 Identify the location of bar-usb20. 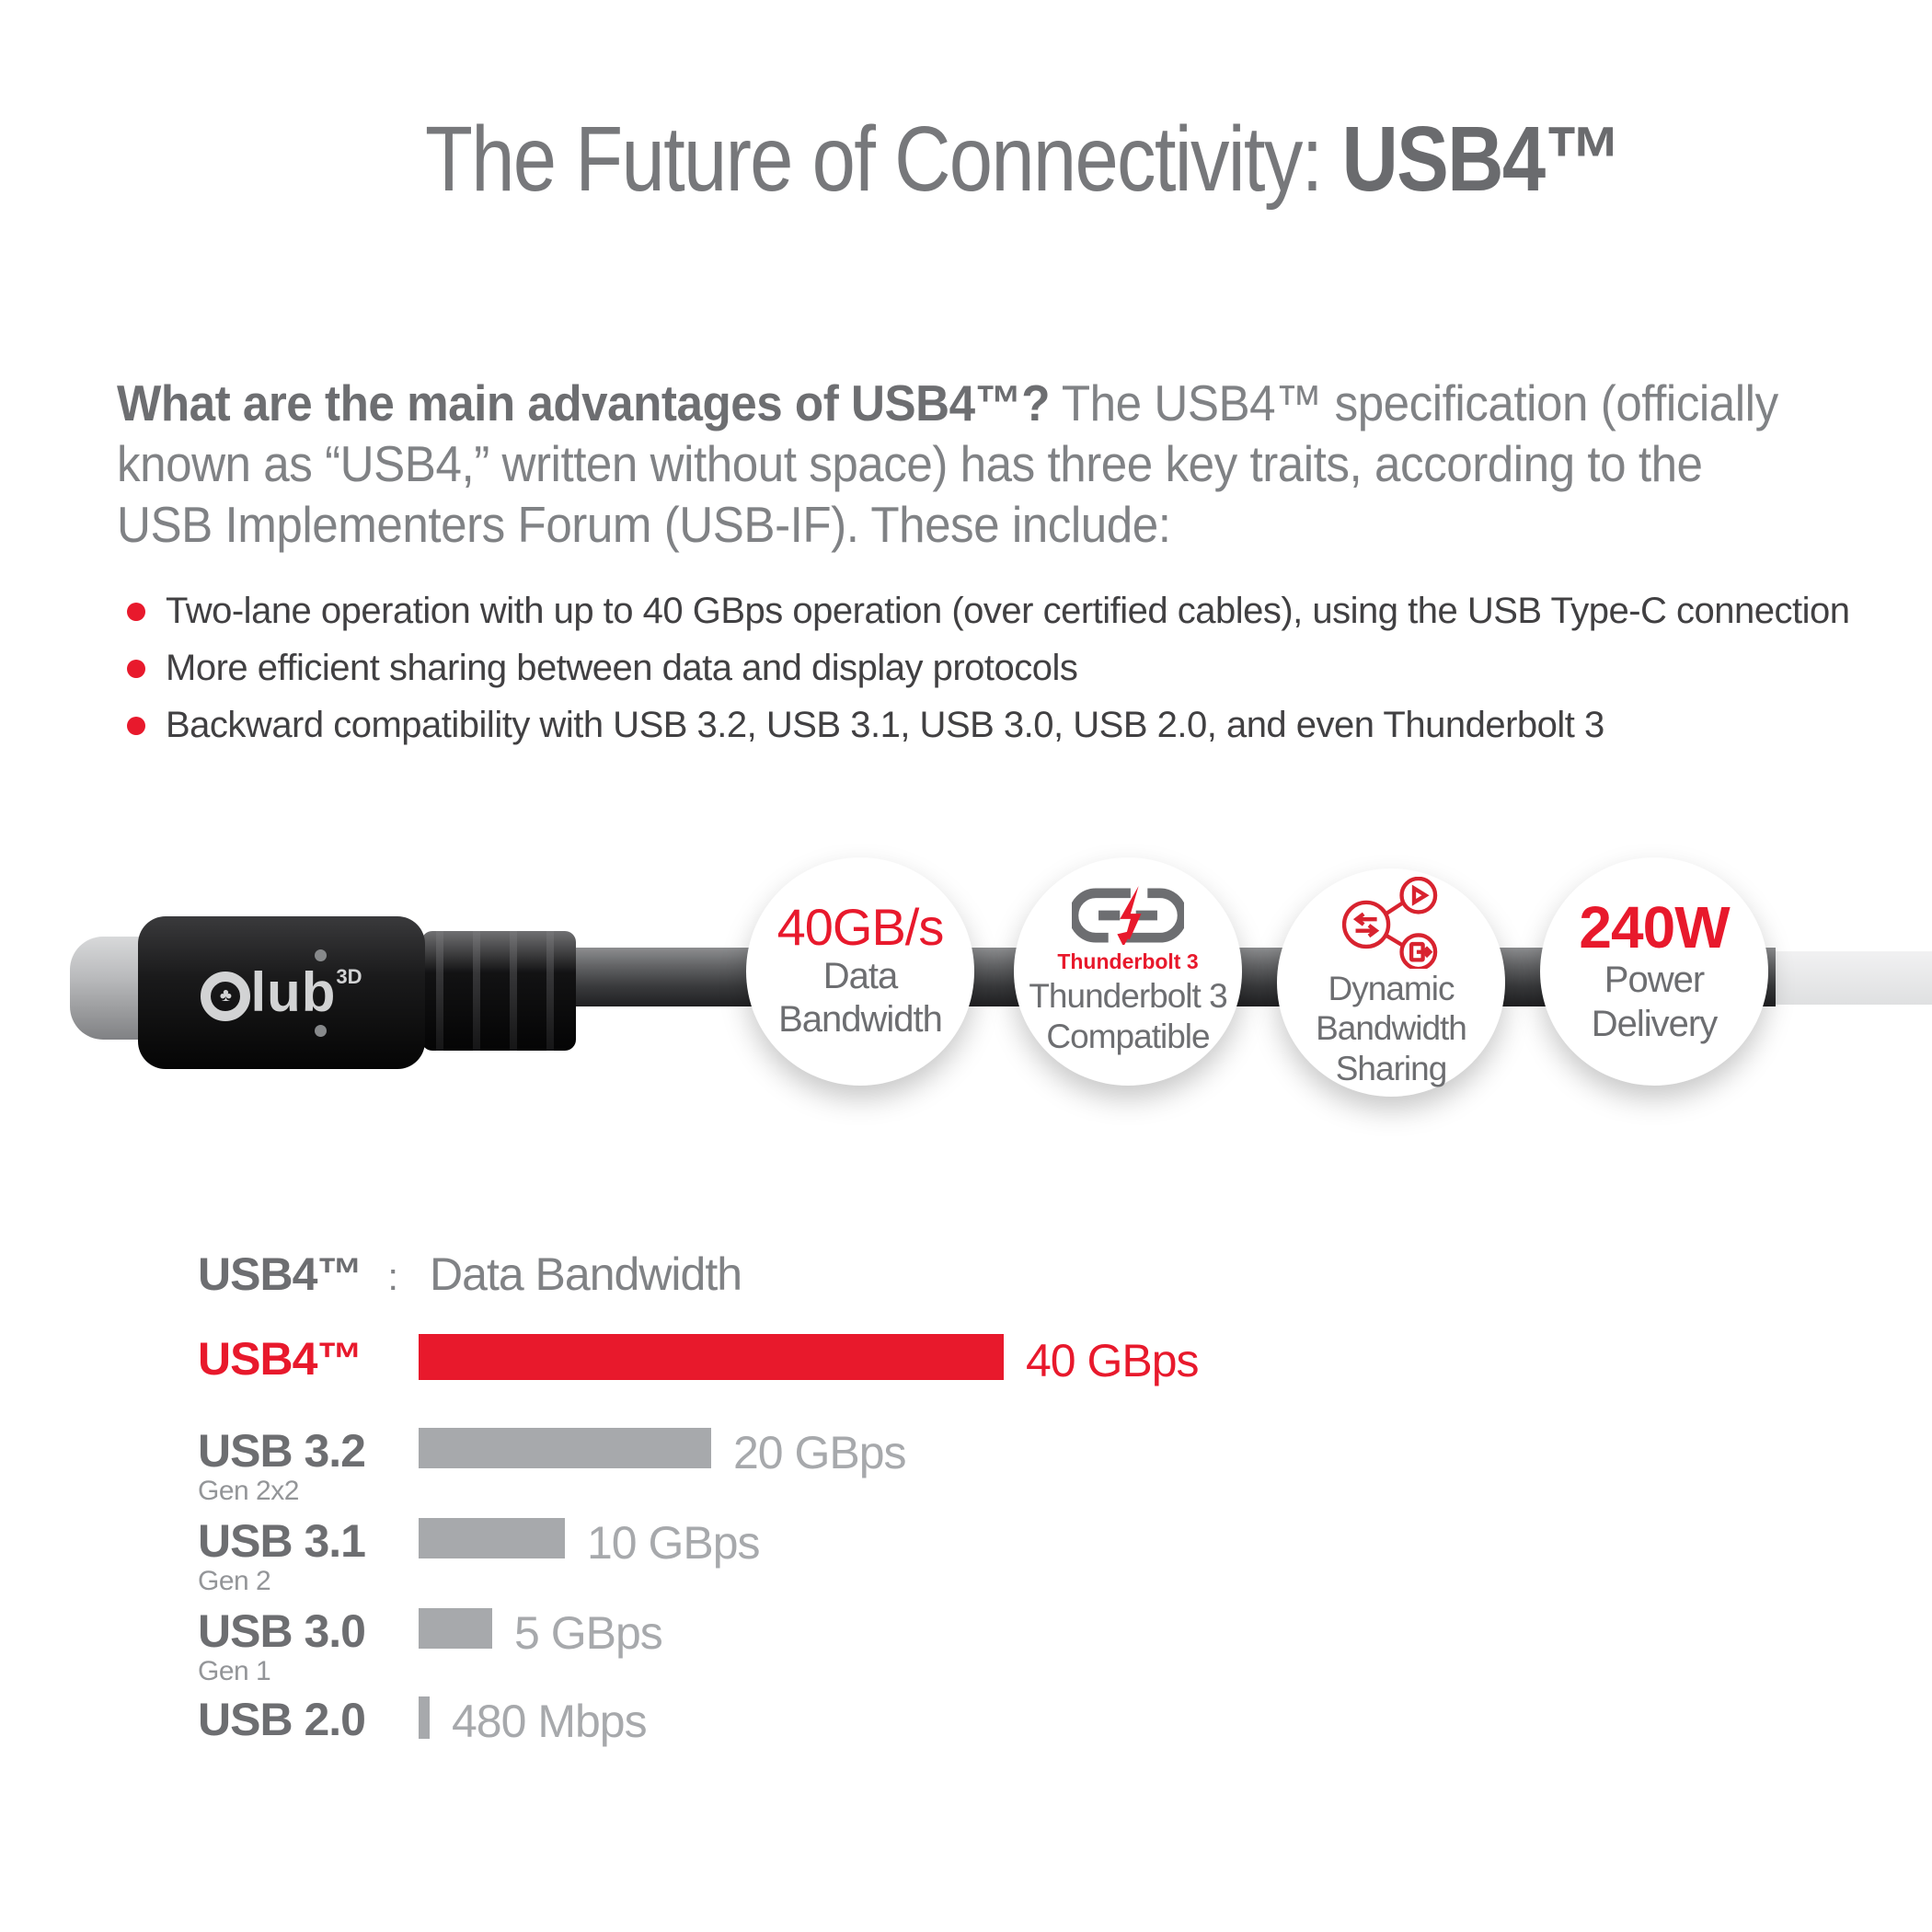
(424, 1717).